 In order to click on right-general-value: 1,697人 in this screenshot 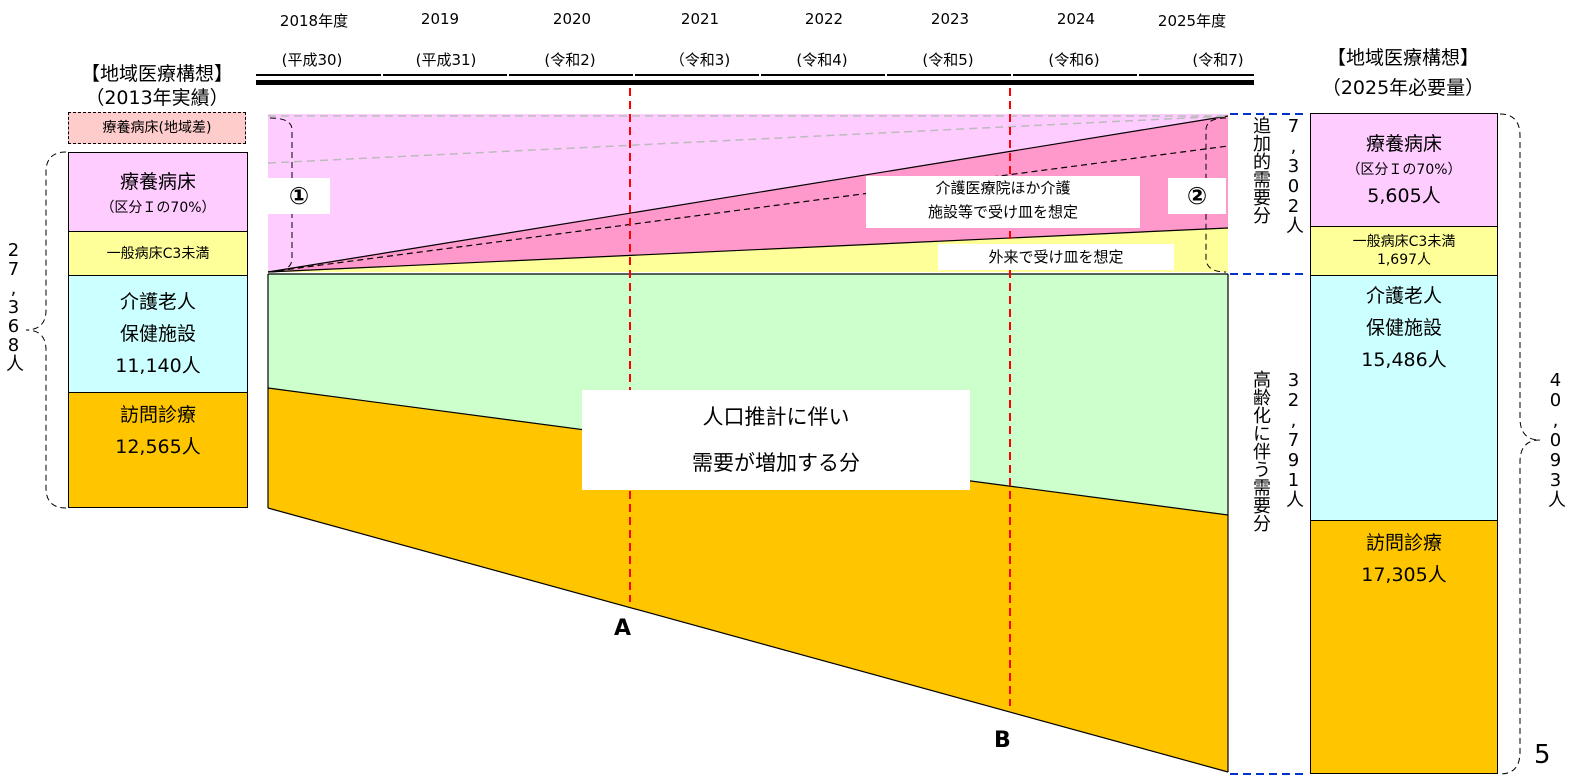, I will do `click(1404, 260)`.